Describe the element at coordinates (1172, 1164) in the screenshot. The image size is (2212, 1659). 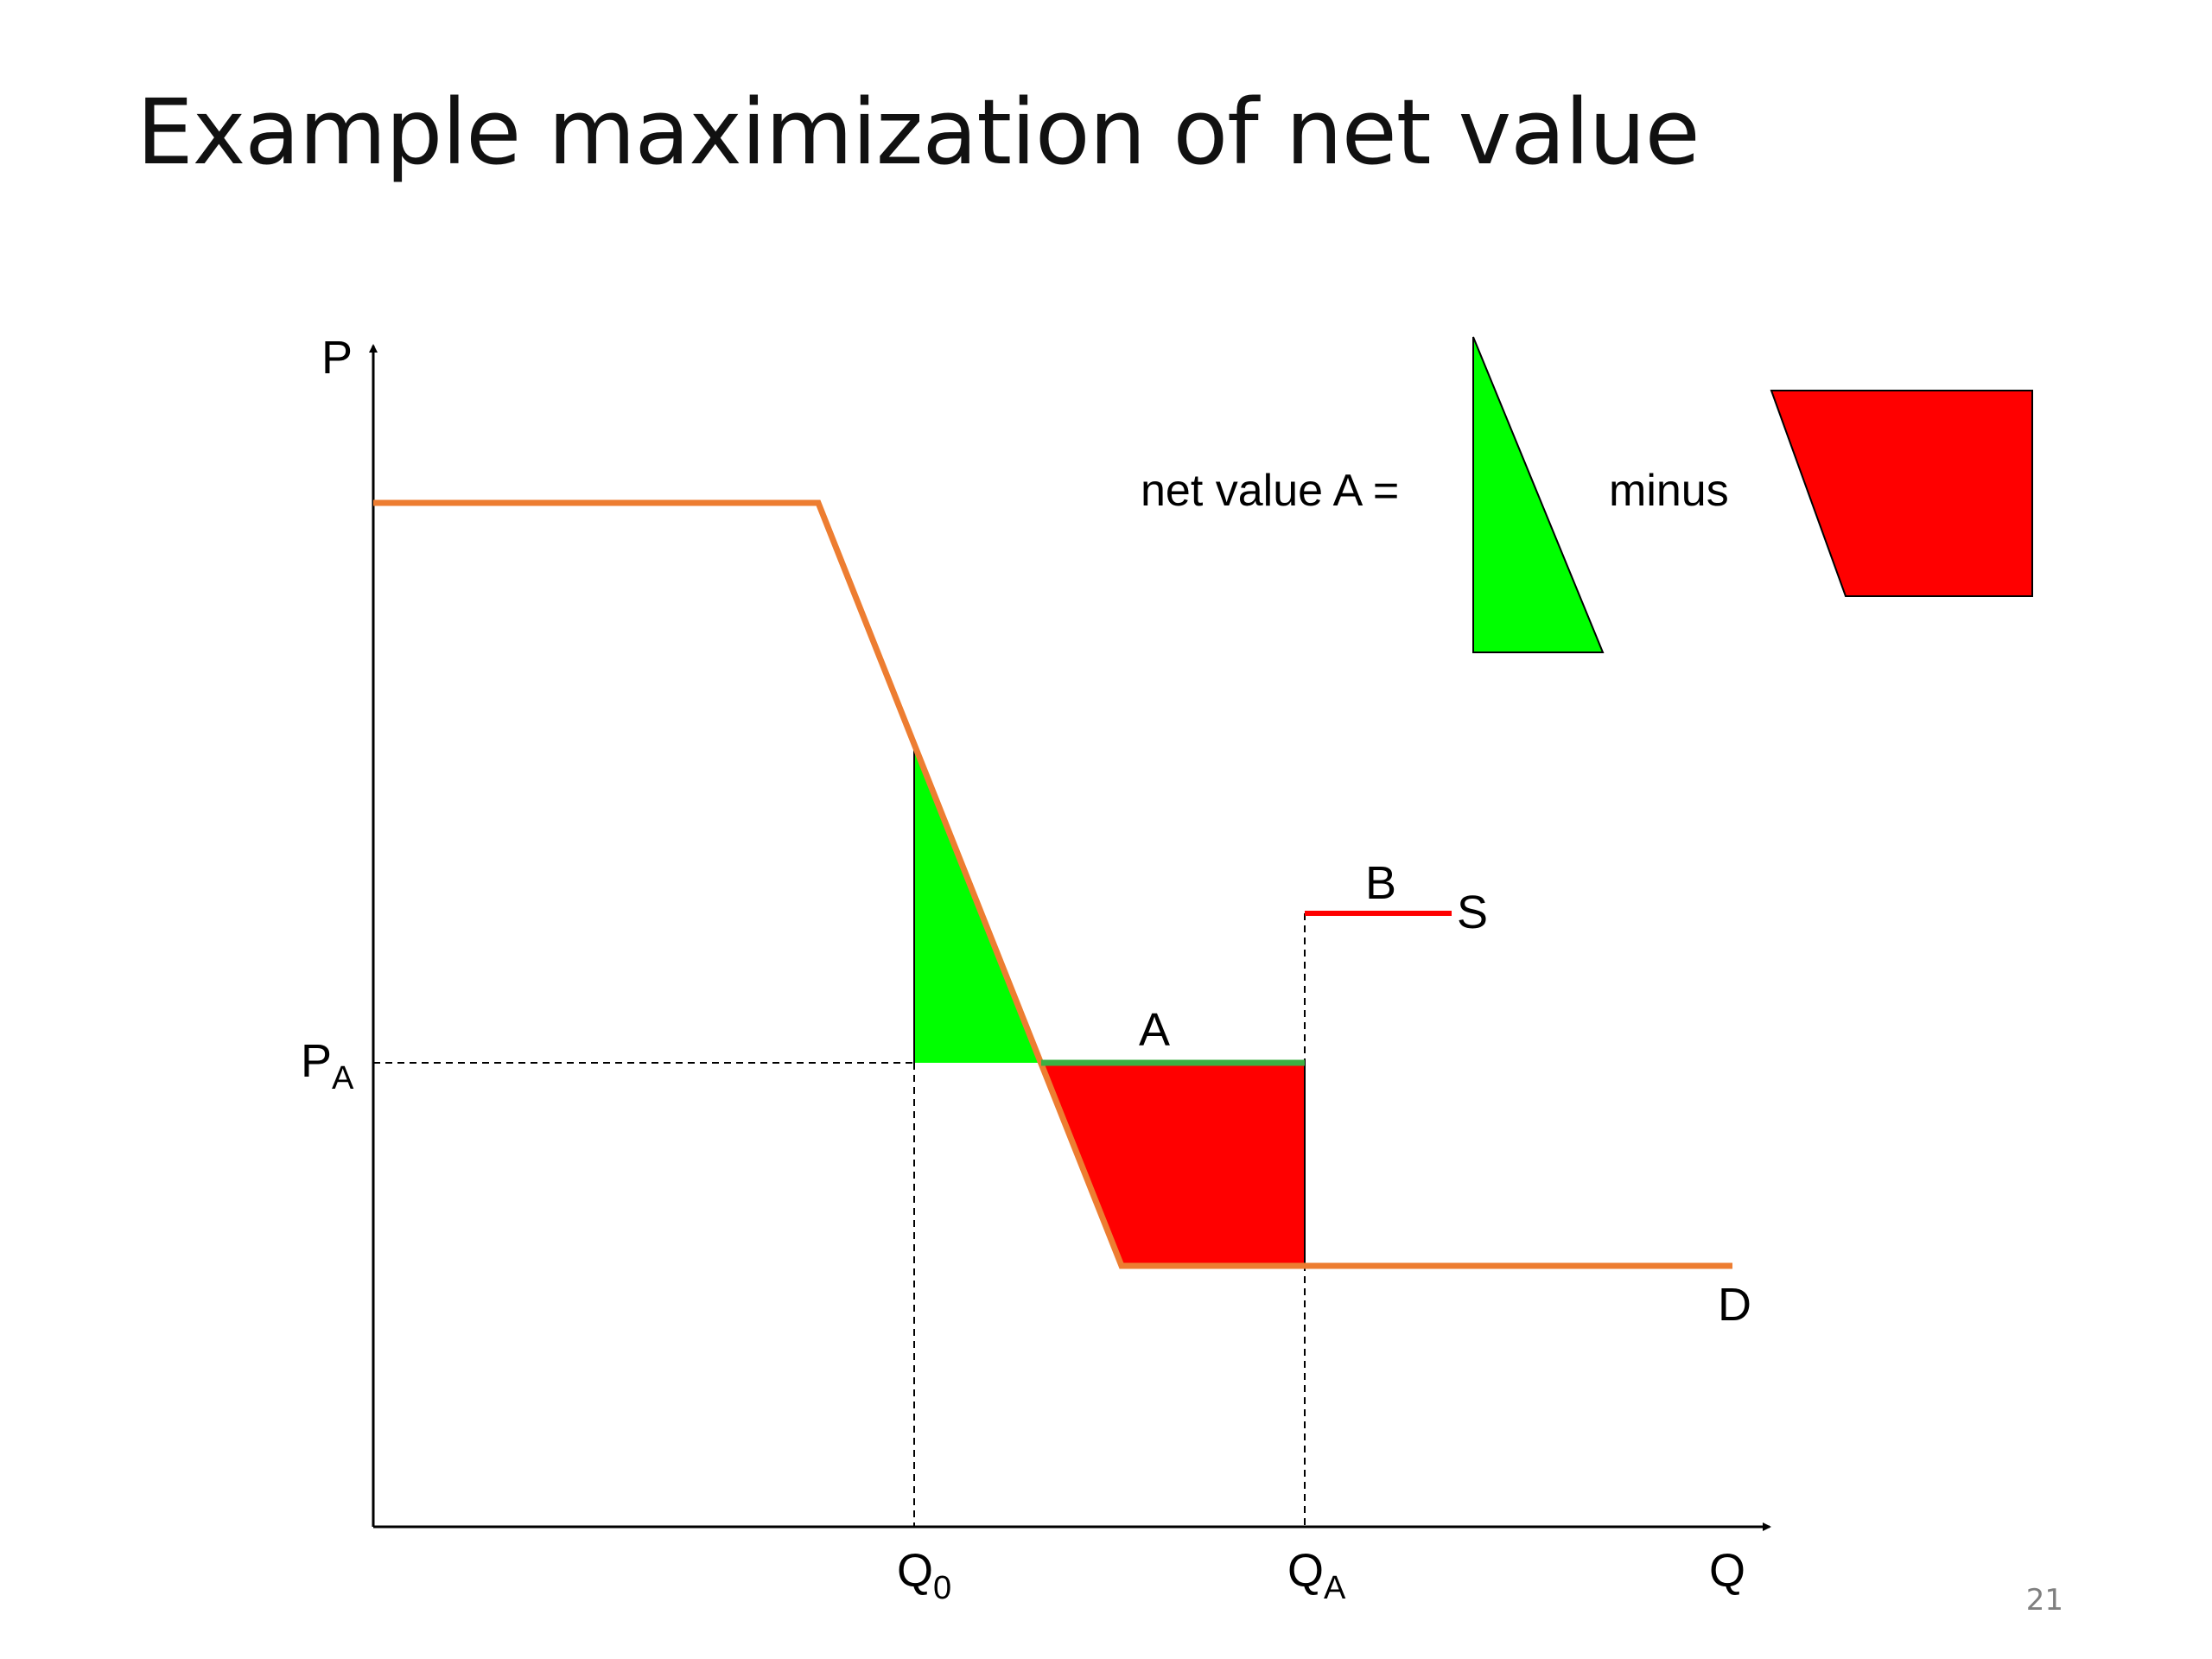
I see `loss-area-trapezoid` at that location.